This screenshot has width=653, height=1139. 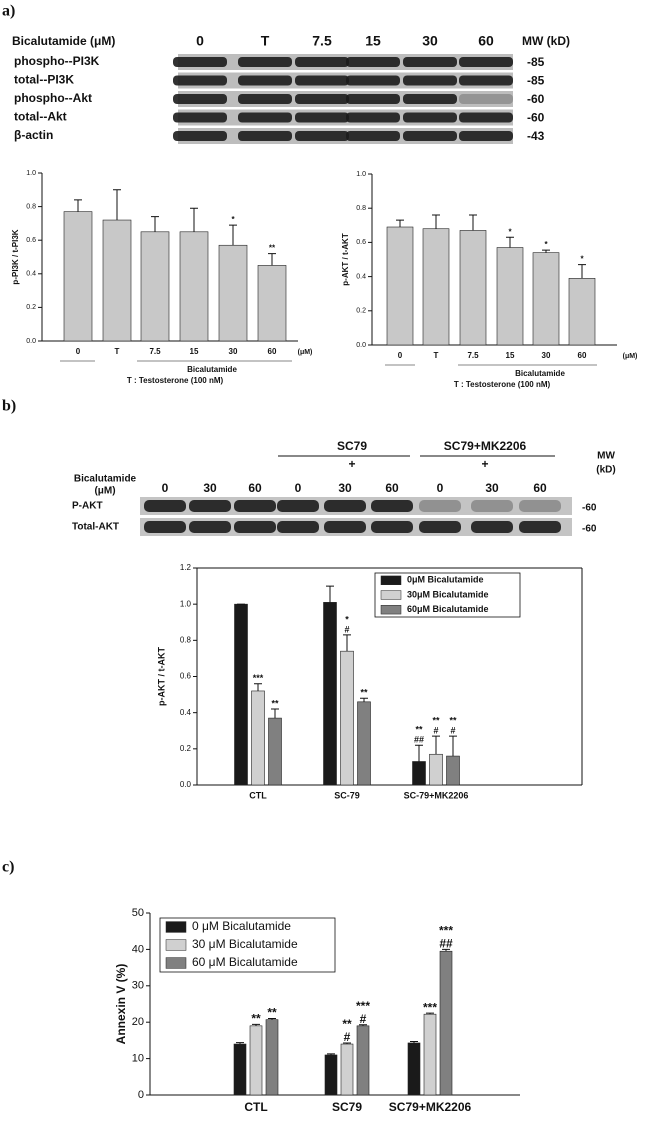 I want to click on label: phospho--PI3K, so click(x=57, y=61).